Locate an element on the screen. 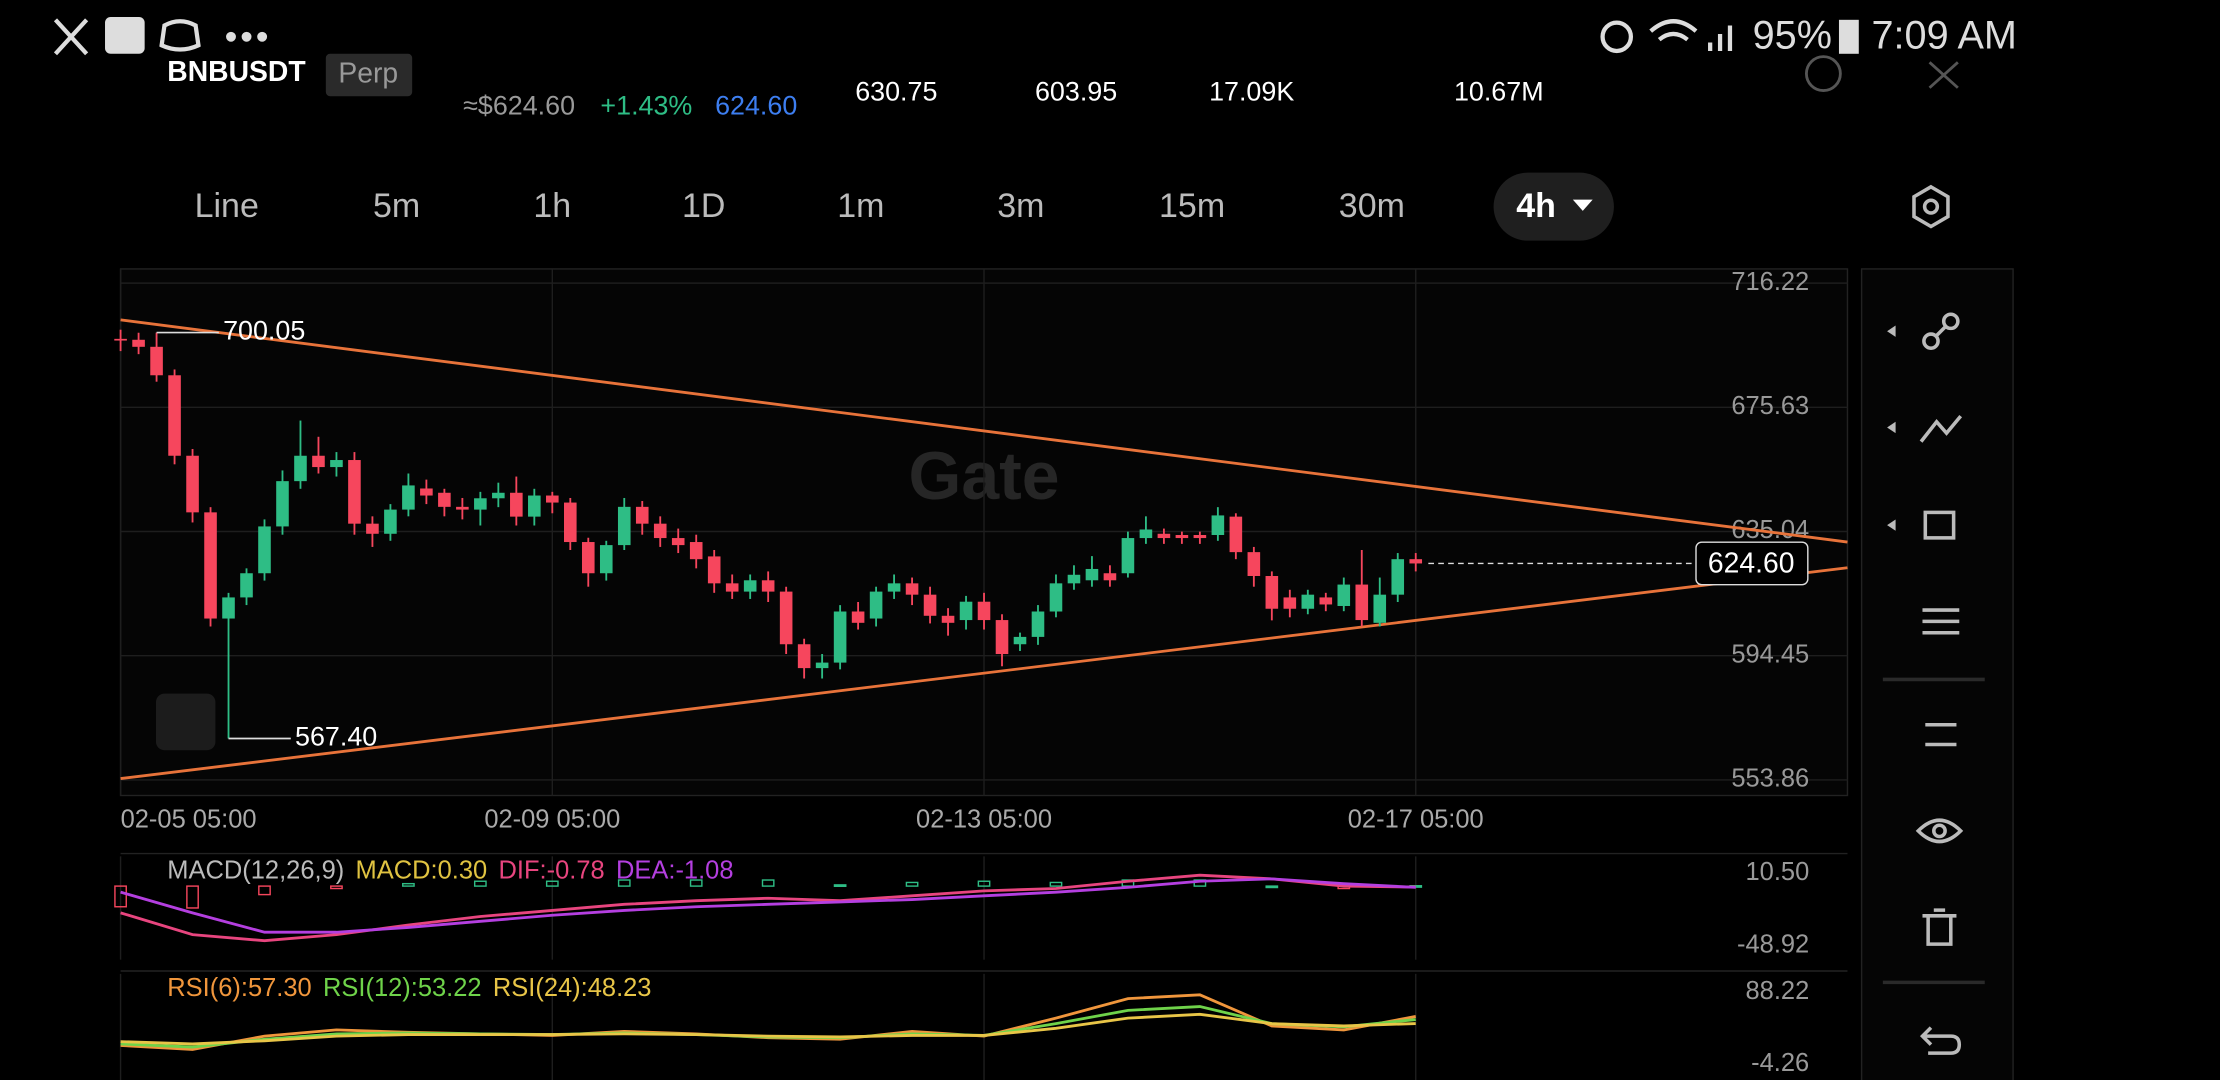 The width and height of the screenshot is (2220, 1080). close-icon is located at coordinates (1943, 75).